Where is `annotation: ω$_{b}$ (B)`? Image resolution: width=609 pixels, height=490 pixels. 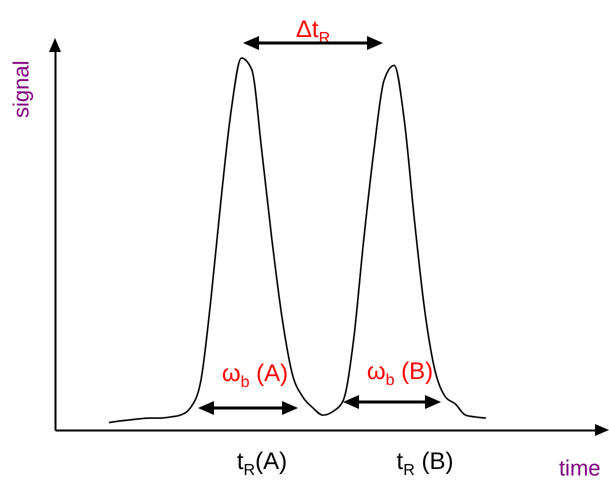
annotation: ω$_{b}$ (B) is located at coordinates (400, 373).